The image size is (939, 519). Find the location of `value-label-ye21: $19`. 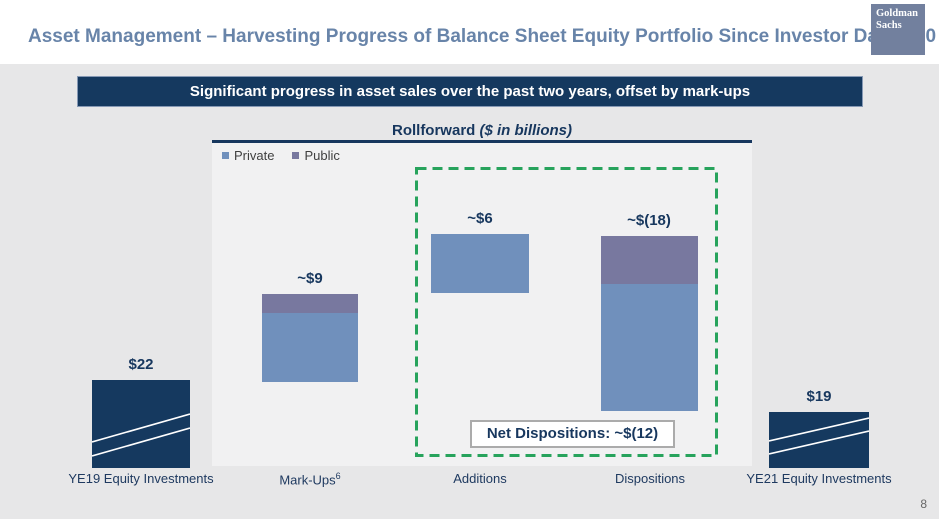

value-label-ye21: $19 is located at coordinates (819, 396).